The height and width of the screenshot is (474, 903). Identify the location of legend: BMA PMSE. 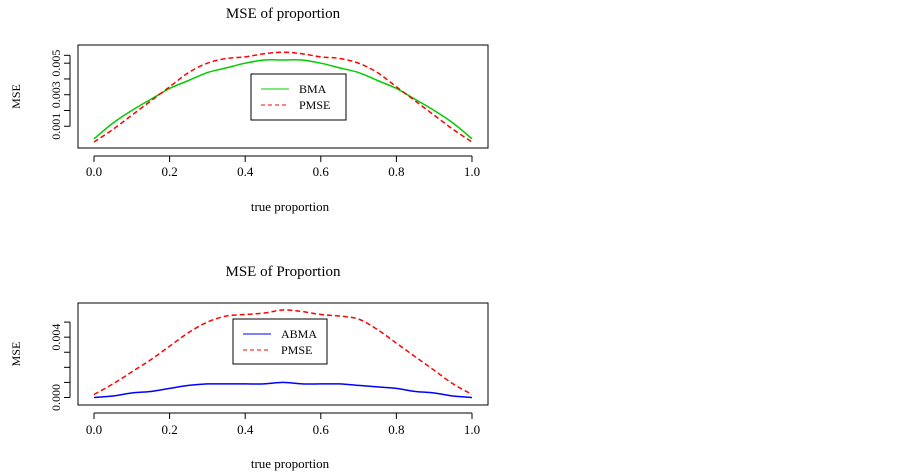
(298, 97).